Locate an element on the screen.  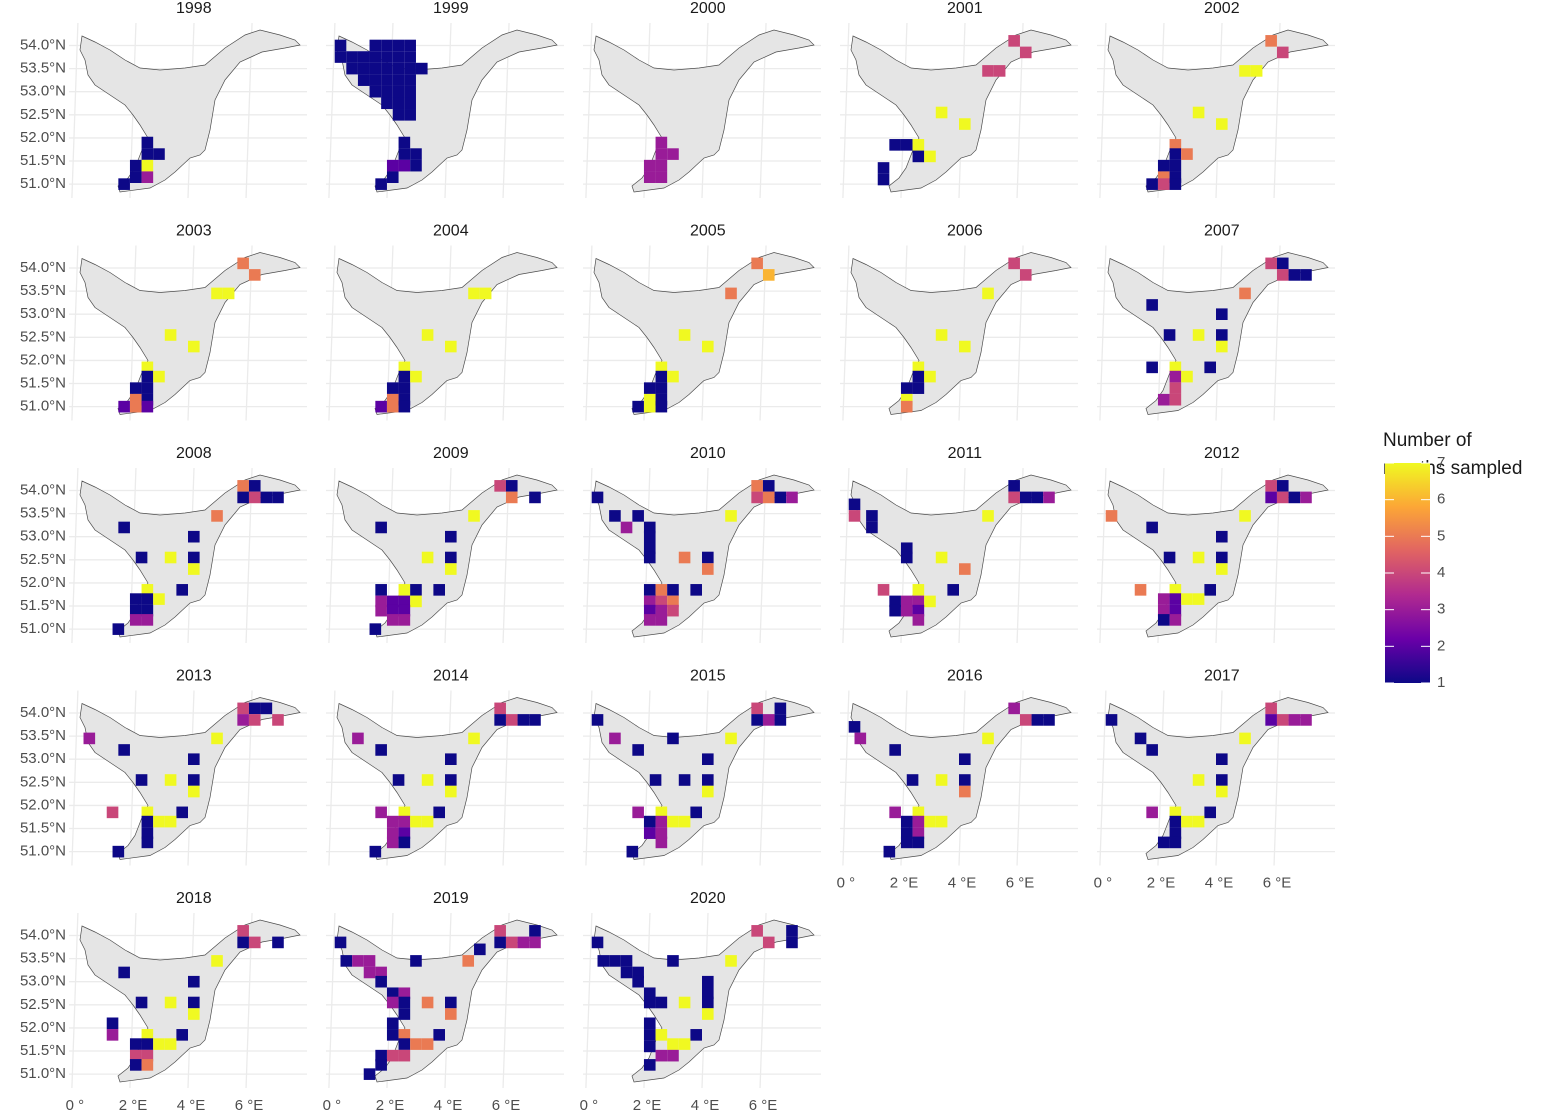
panel-title: 2008 is located at coordinates (194, 453).